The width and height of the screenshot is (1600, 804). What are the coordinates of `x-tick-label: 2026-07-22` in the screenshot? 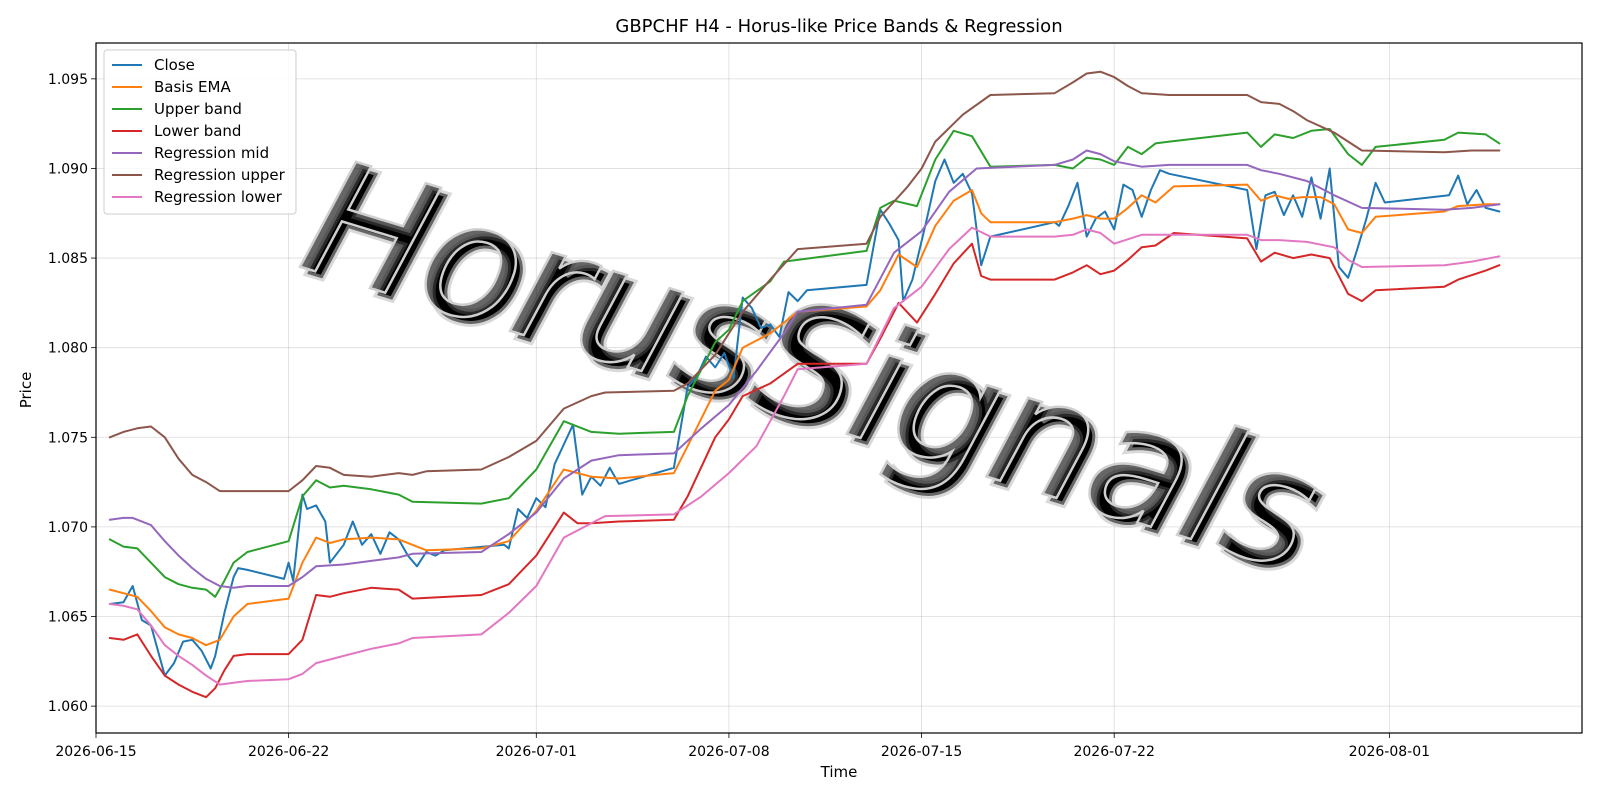 It's located at (1113, 752).